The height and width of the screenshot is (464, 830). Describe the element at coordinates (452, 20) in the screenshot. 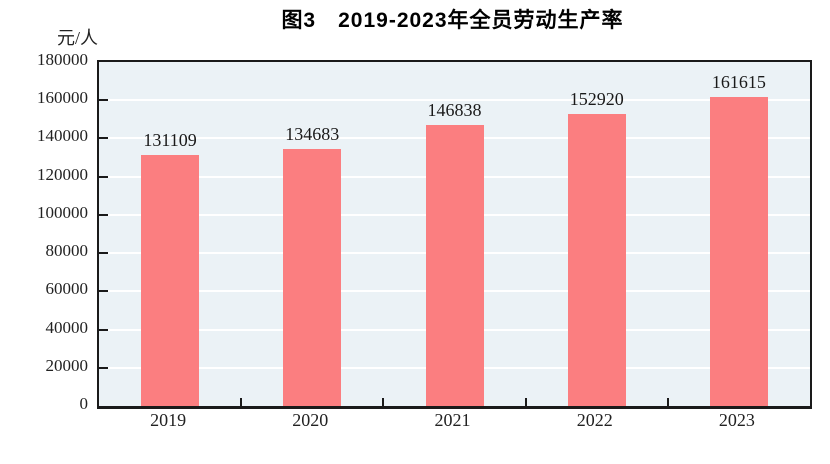

I see `chart-title: 图3 2019-2023年全员劳动生产率` at that location.